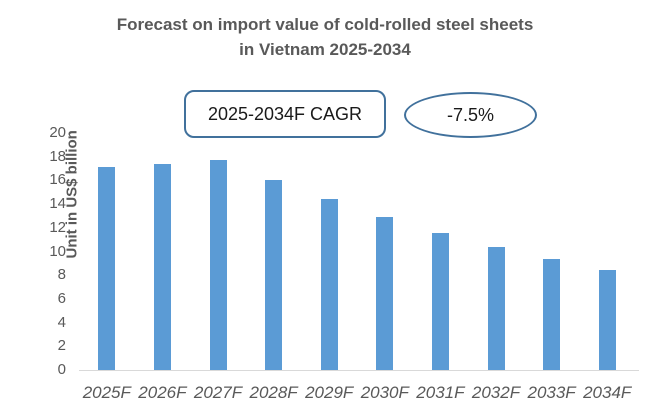 The image size is (650, 420). I want to click on bar-2034F, so click(607, 320).